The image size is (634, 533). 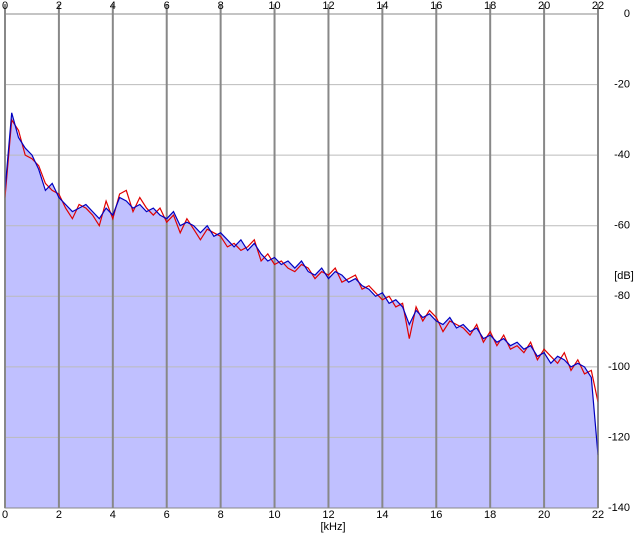 I want to click on y-tick-label: -60, so click(x=622, y=226).